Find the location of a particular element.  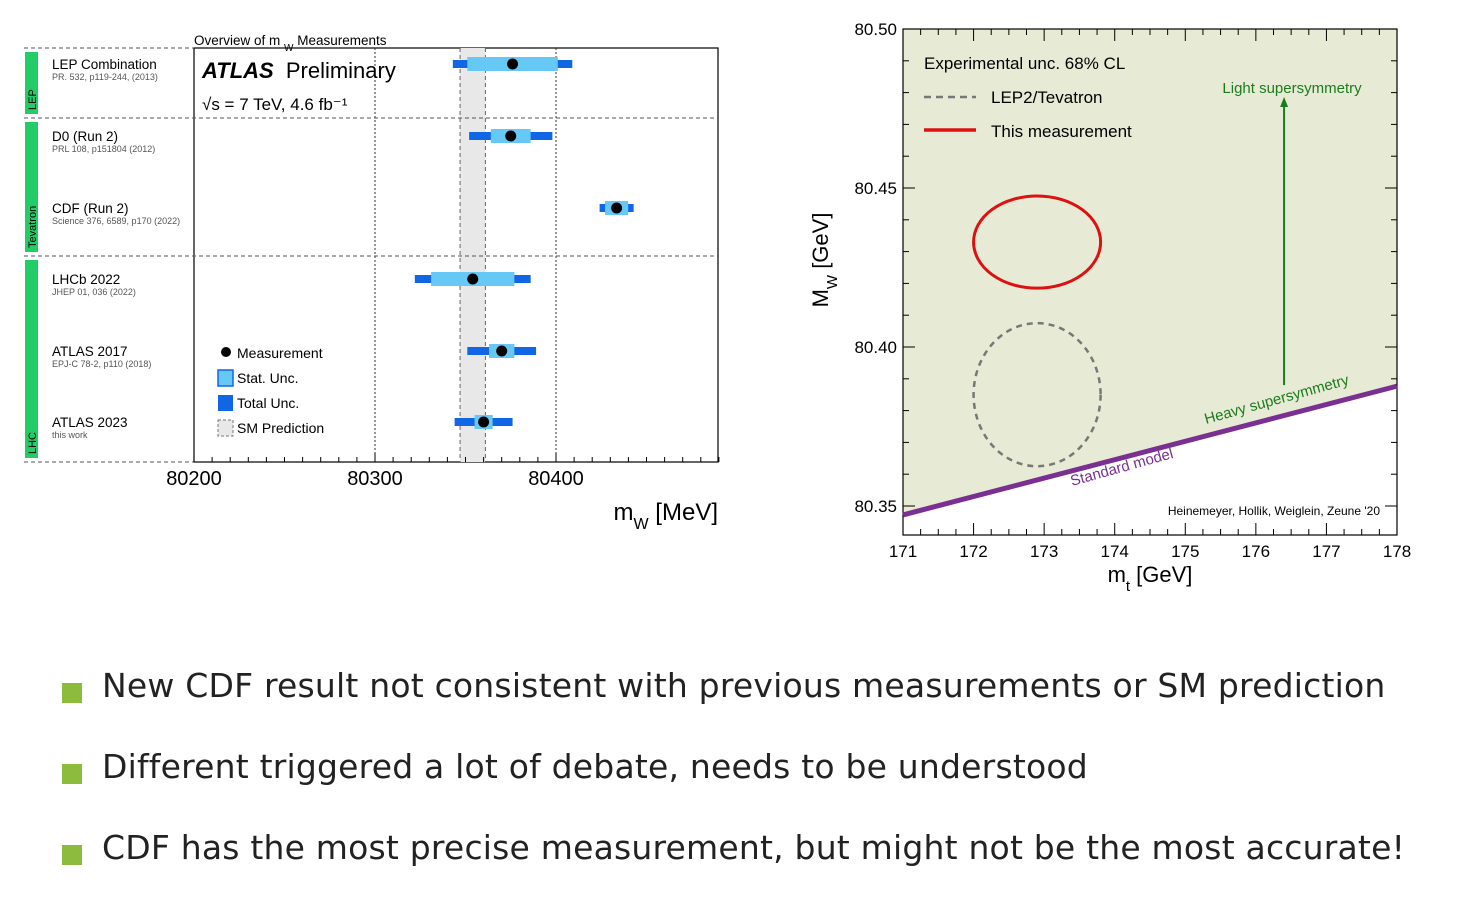

y-tick-label: 80.45 is located at coordinates (875, 188).